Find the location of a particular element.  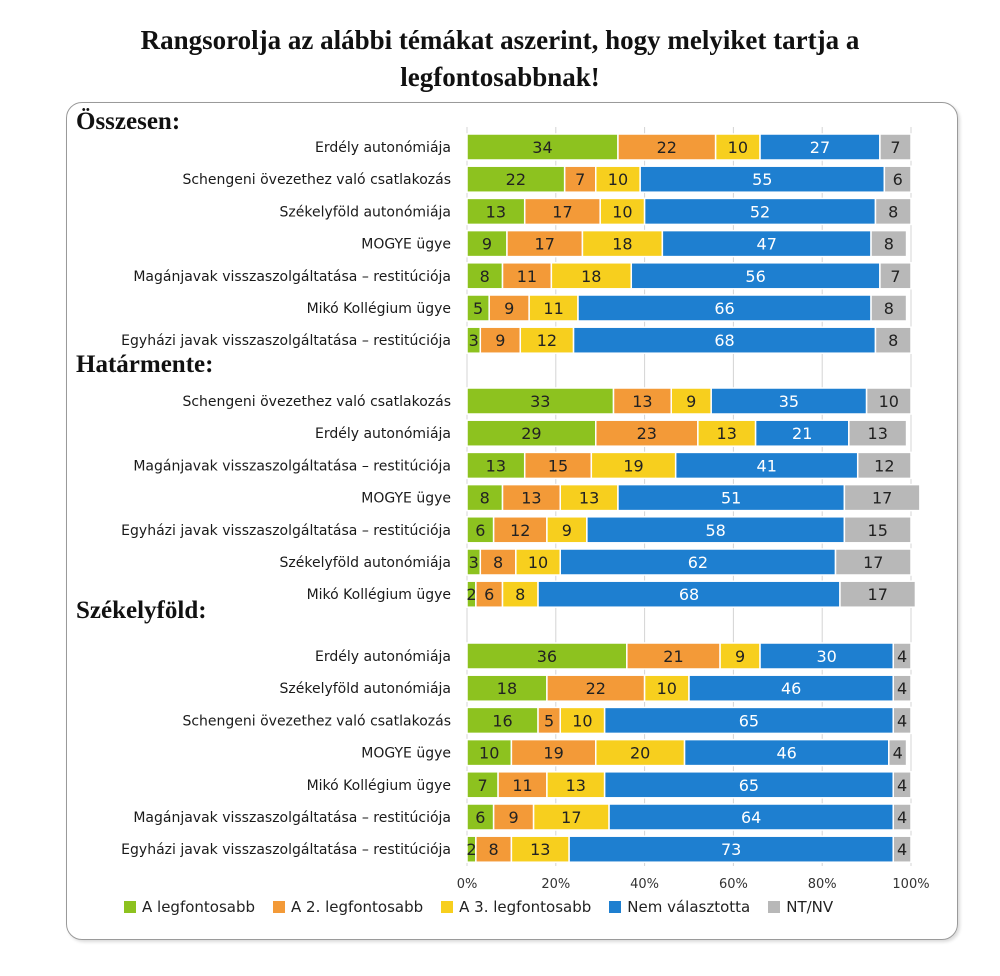

x-tick-label: 40% is located at coordinates (644, 884).